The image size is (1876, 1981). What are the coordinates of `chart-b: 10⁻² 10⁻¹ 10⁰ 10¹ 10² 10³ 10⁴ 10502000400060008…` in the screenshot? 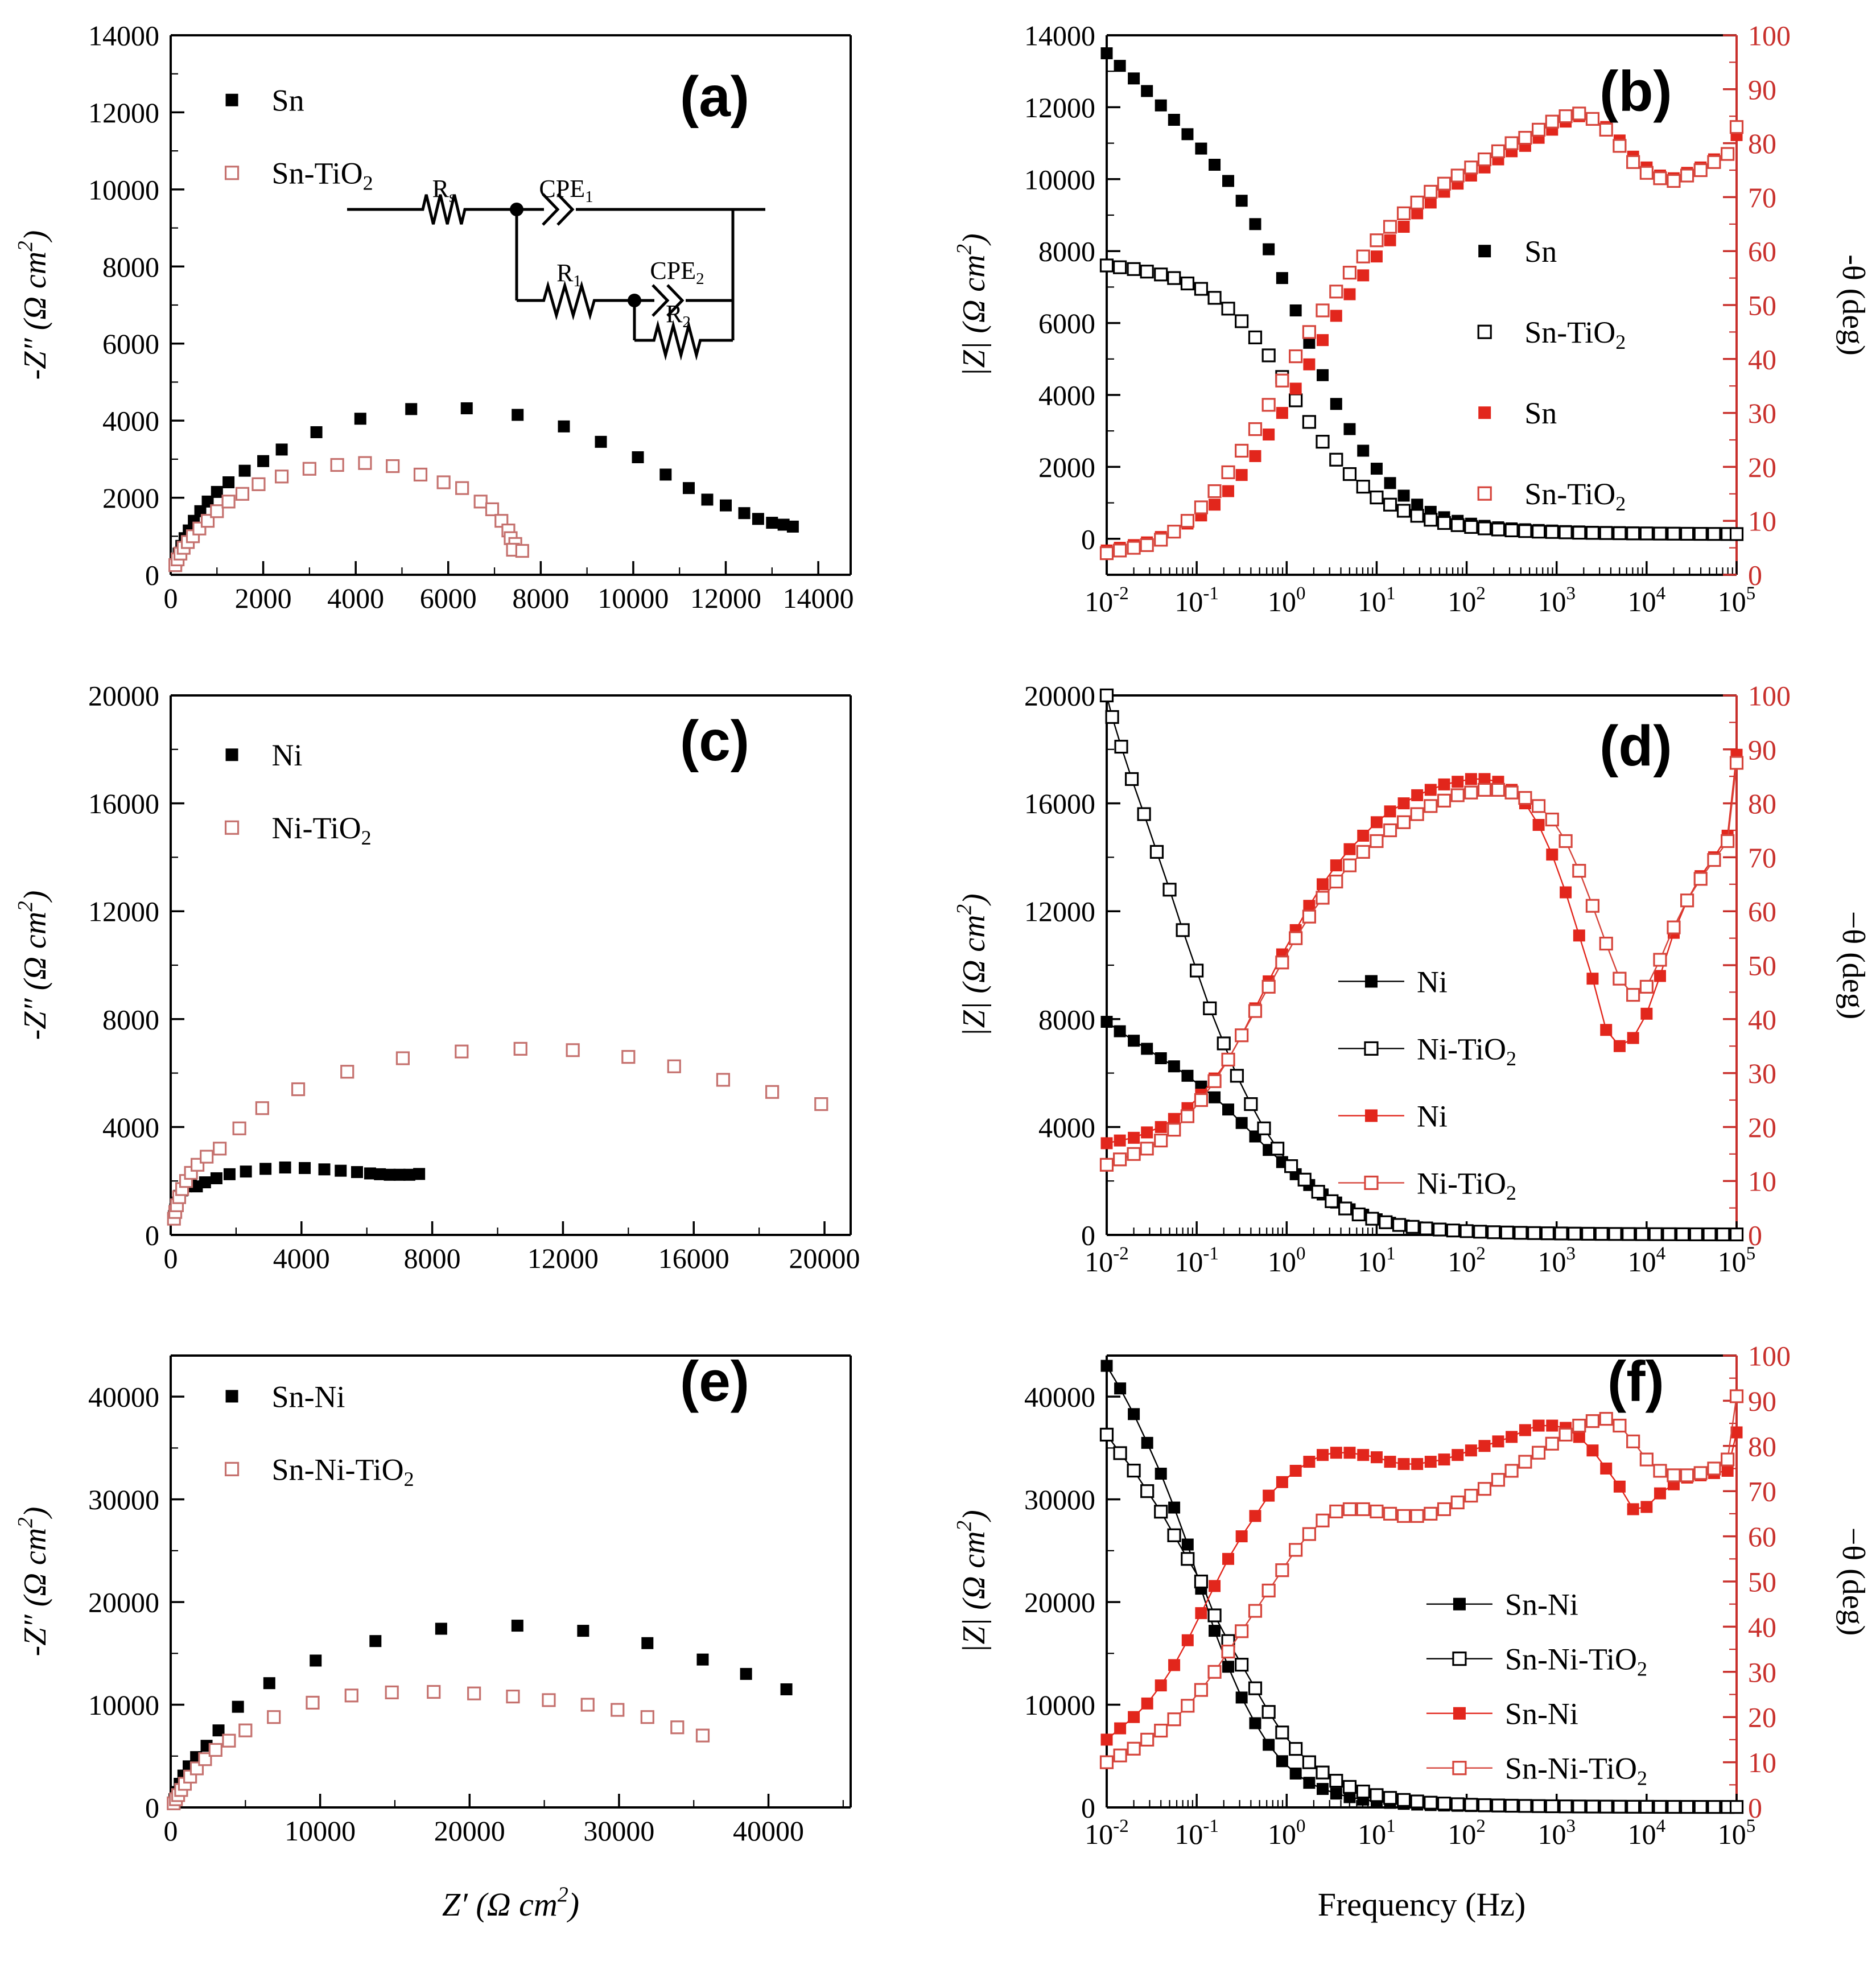 It's located at (1412, 319).